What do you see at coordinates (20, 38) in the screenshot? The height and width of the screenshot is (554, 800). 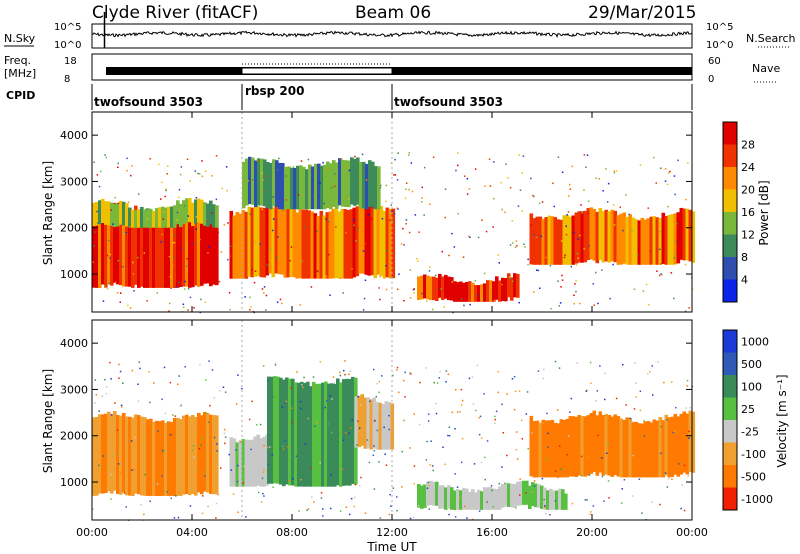 I see `nsky-label: N.Sky` at bounding box center [20, 38].